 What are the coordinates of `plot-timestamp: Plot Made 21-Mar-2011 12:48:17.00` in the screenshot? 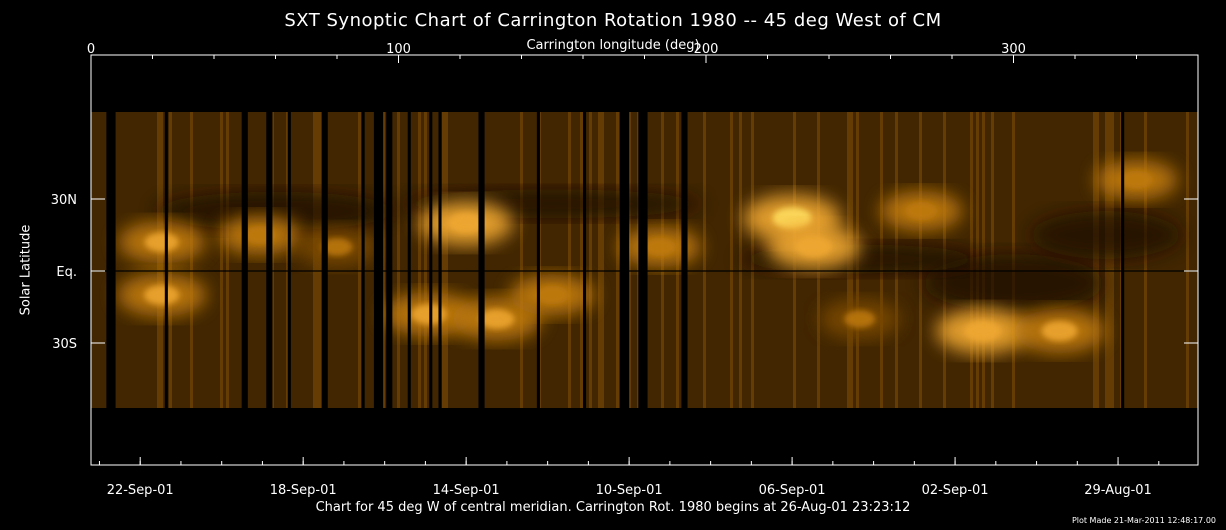 It's located at (1143, 520).